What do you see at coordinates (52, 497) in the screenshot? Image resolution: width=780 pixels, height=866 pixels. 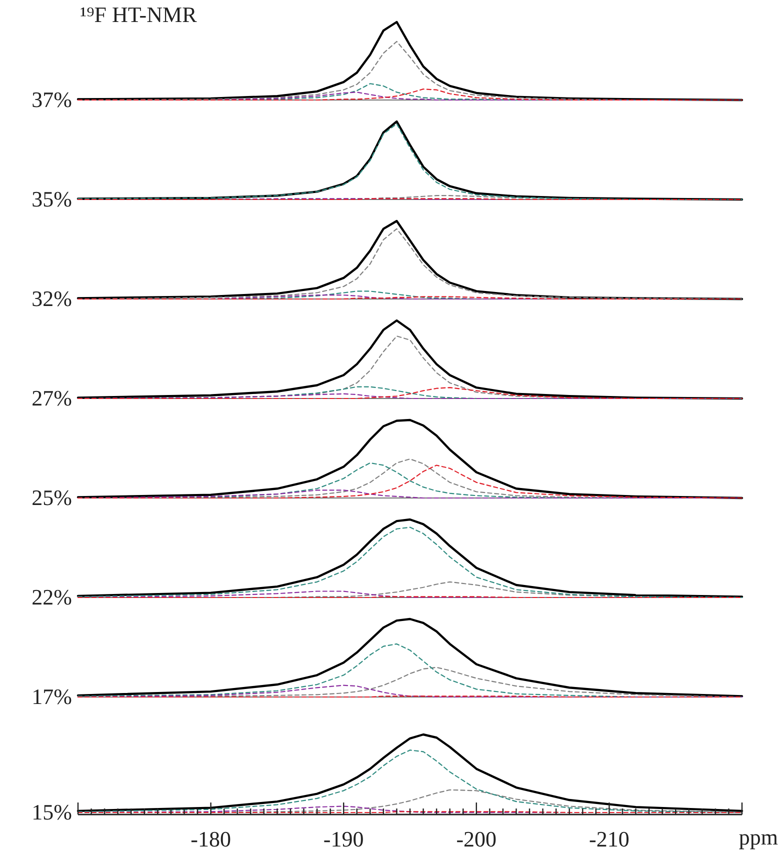 I see `y-axis-title: 25%` at bounding box center [52, 497].